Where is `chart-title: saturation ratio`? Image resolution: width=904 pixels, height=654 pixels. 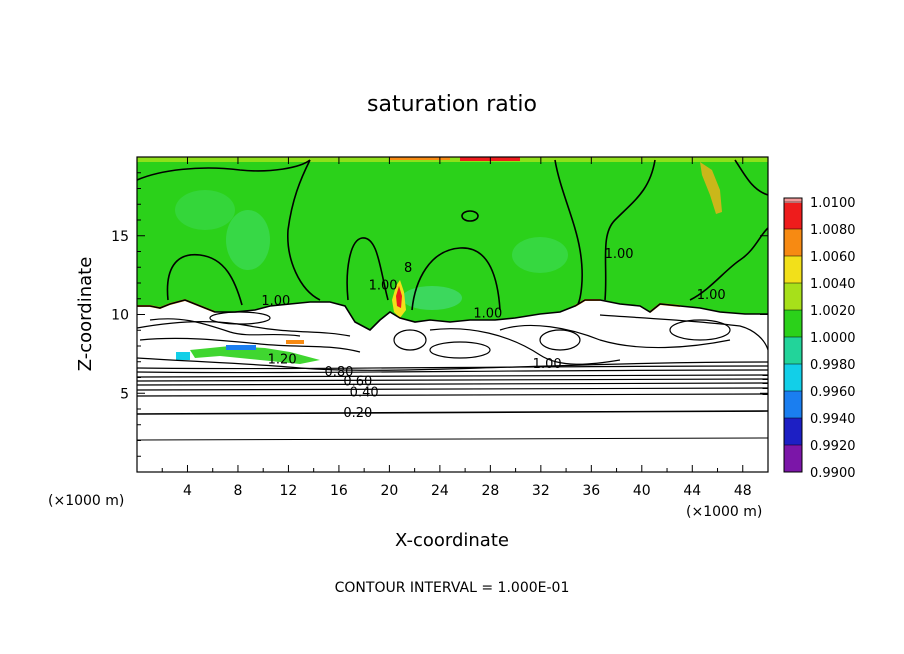
chart-title: saturation ratio is located at coordinates (452, 104).